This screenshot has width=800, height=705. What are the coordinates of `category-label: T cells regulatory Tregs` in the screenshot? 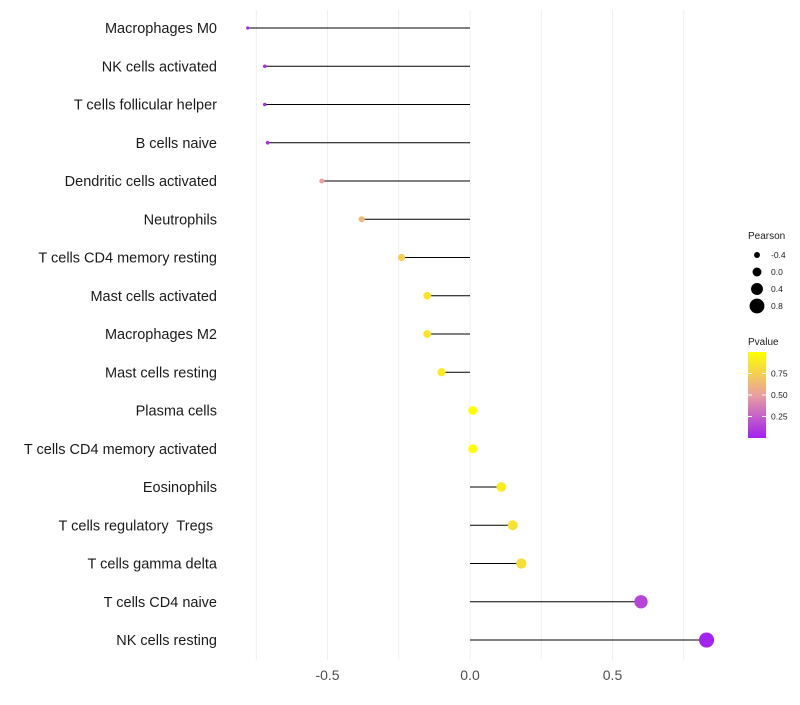 It's located at (138, 526).